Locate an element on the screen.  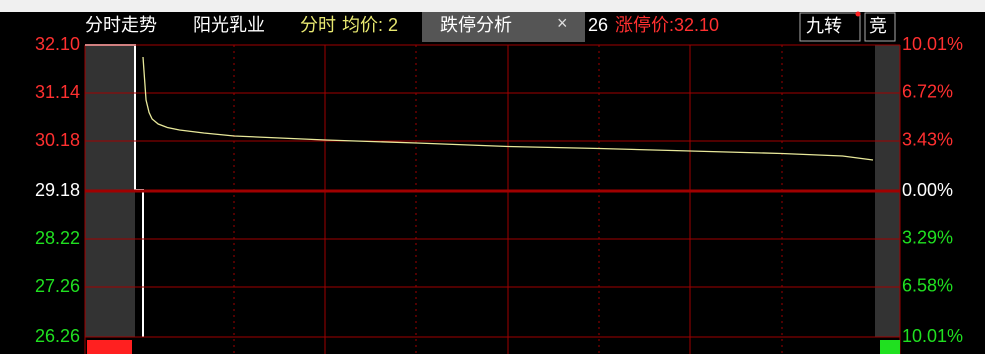
tab-title: 跌停分析 is located at coordinates (476, 25).